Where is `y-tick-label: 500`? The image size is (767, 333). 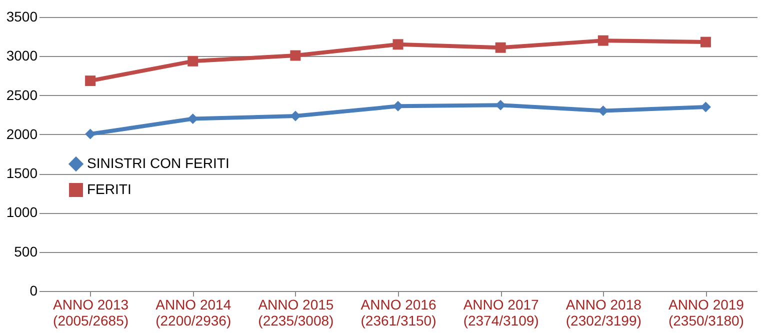 y-tick-label: 500 is located at coordinates (26, 251).